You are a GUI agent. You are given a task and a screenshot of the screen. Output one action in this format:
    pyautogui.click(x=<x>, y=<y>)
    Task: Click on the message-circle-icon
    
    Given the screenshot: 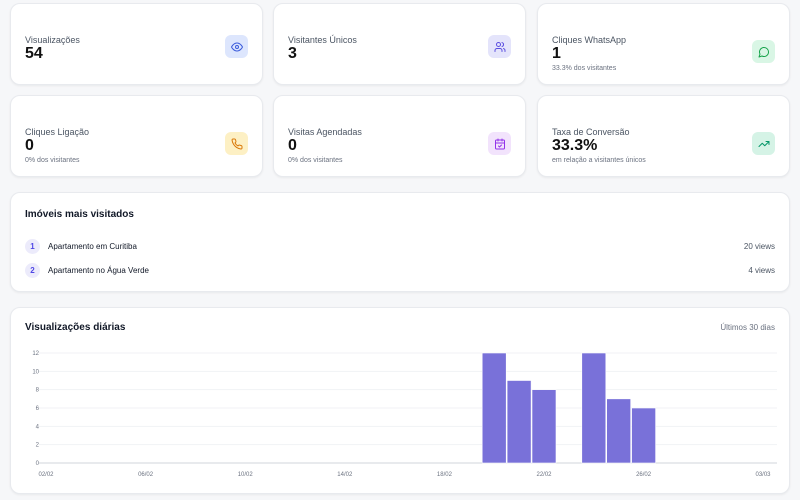 What is the action you would take?
    pyautogui.click(x=763, y=51)
    